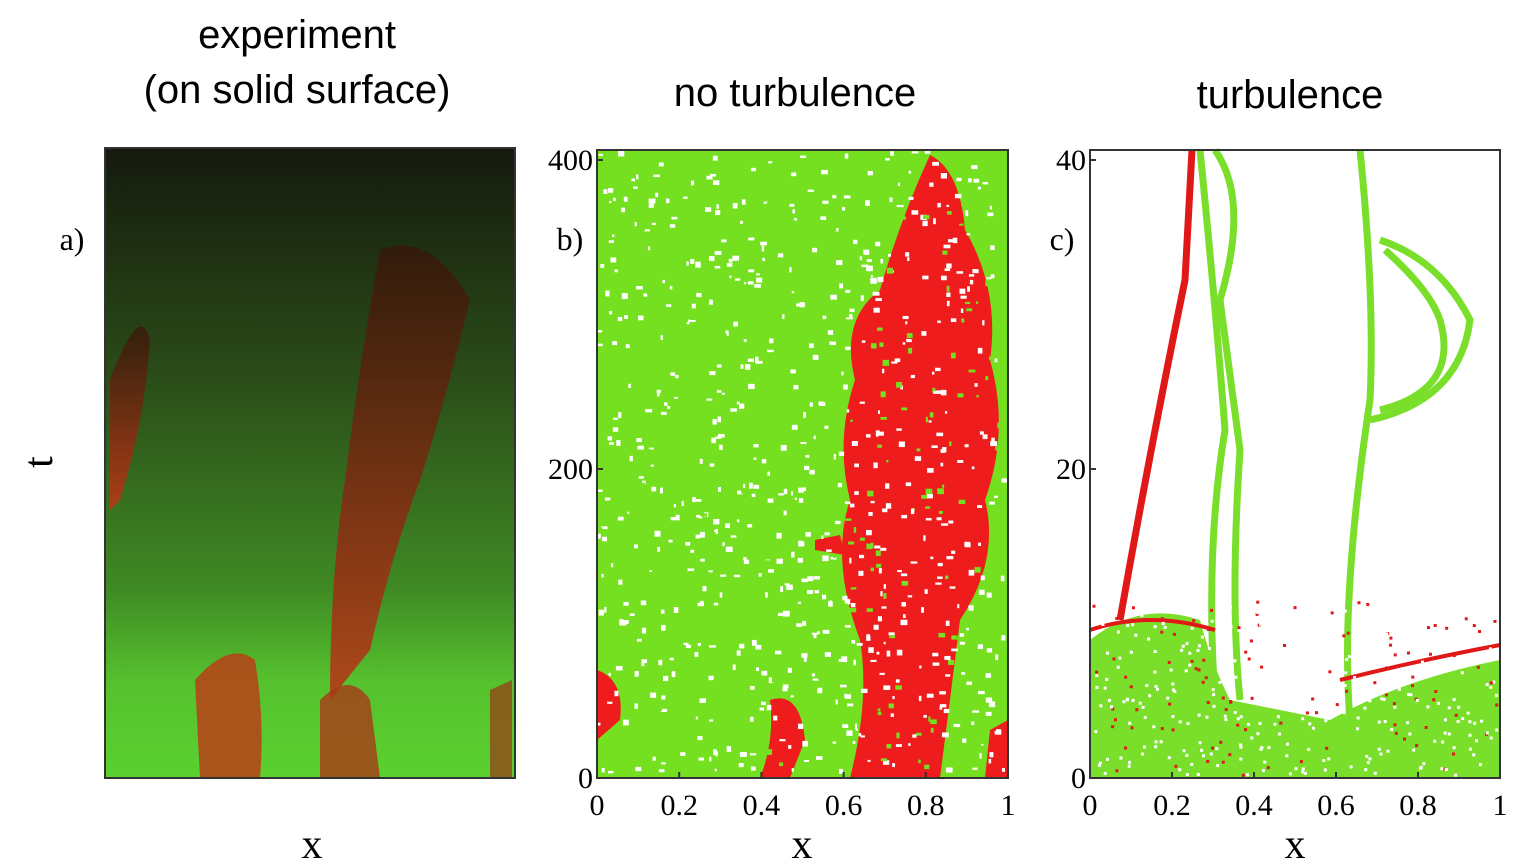 The image size is (1528, 866). I want to click on panel-title: experiment, so click(297, 35).